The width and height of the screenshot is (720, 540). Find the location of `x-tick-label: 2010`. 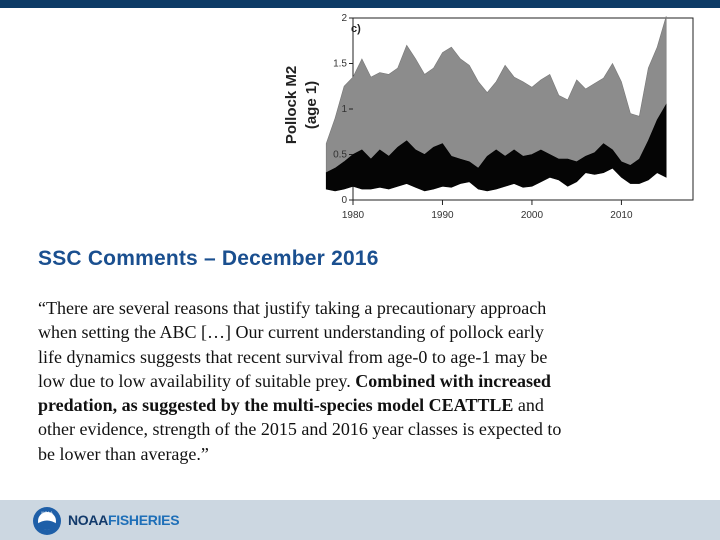

x-tick-label: 2010 is located at coordinates (621, 215).